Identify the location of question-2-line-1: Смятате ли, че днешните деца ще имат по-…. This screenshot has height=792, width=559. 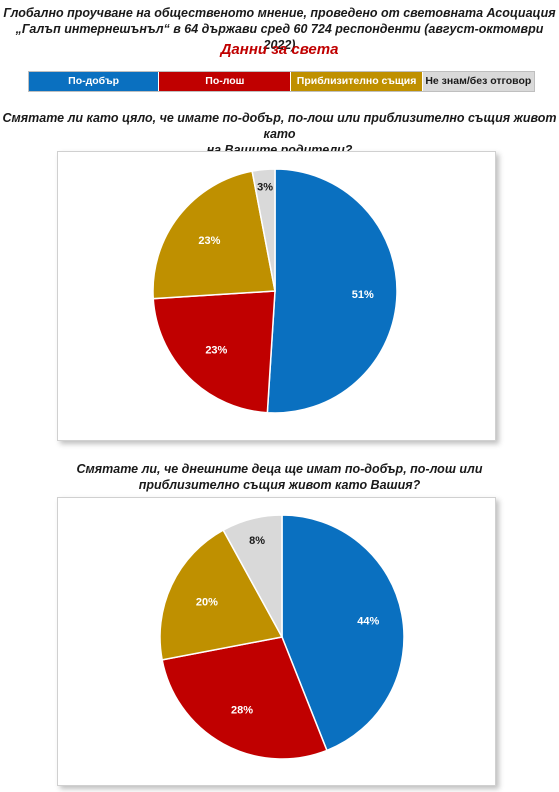
(279, 469).